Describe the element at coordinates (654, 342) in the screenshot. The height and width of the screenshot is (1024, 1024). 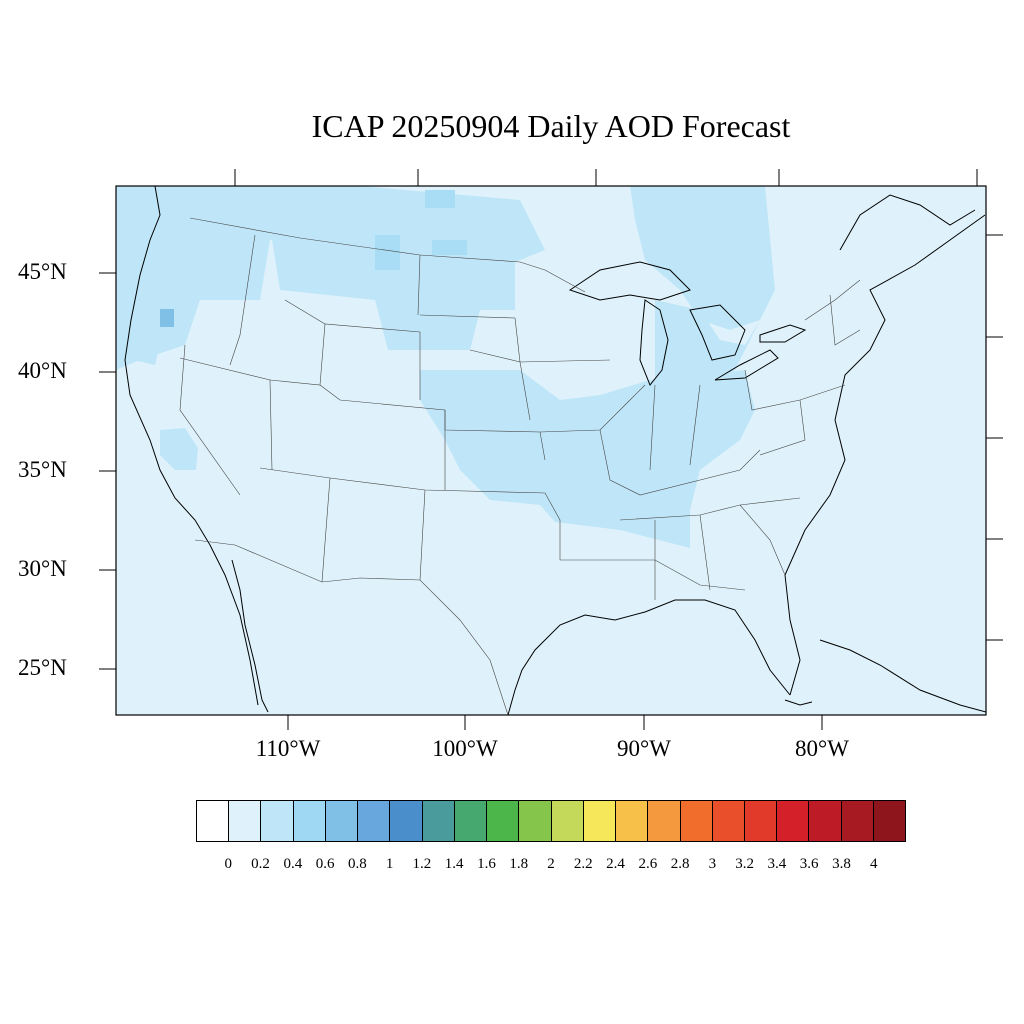
I see `lake-michigan` at that location.